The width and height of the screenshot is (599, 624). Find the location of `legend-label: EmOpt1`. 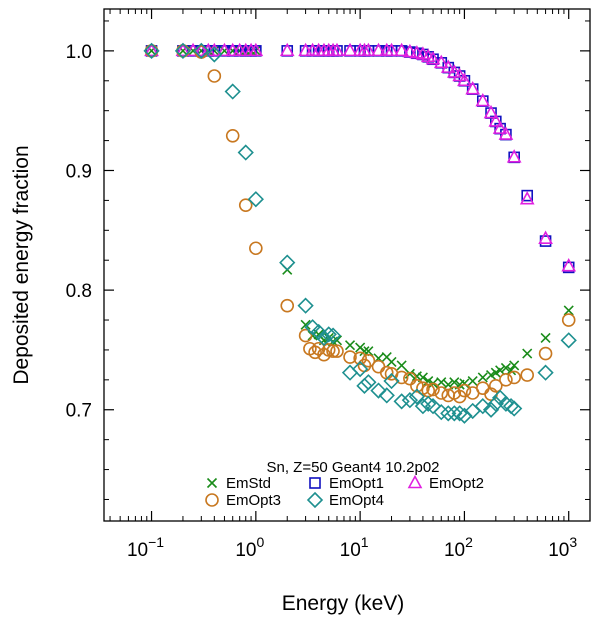

legend-label: EmOpt1 is located at coordinates (356, 483).